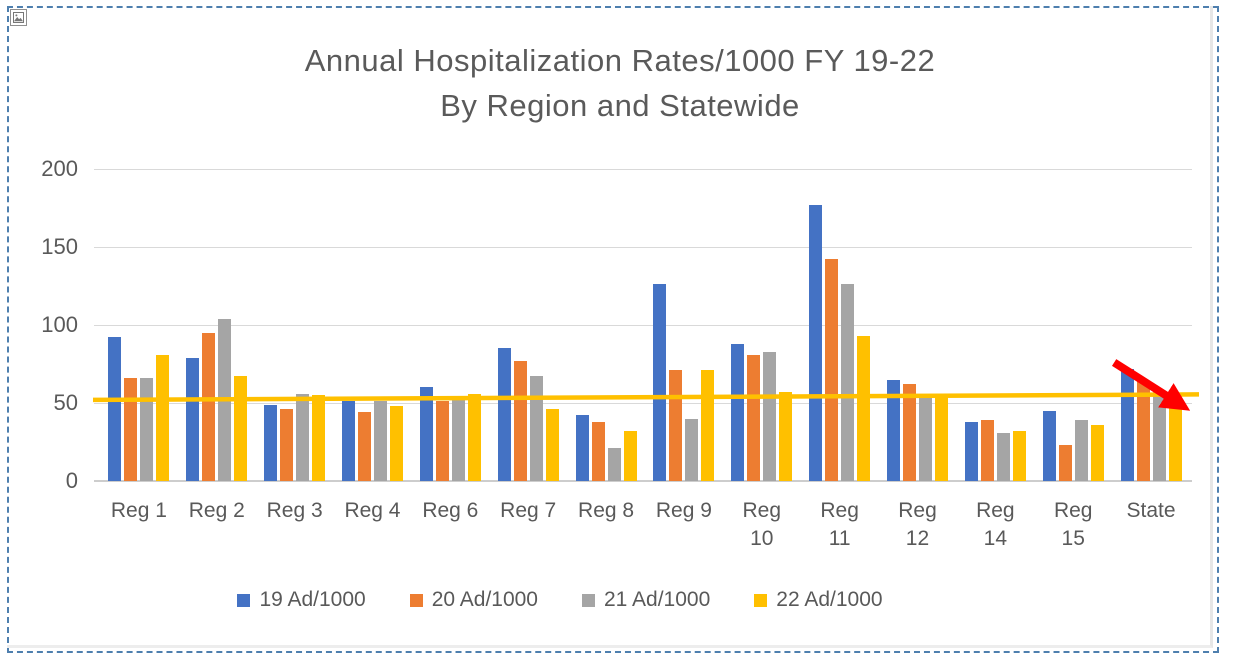  Describe the element at coordinates (995, 524) in the screenshot. I see `x-axis-tick-label: Reg 14` at that location.